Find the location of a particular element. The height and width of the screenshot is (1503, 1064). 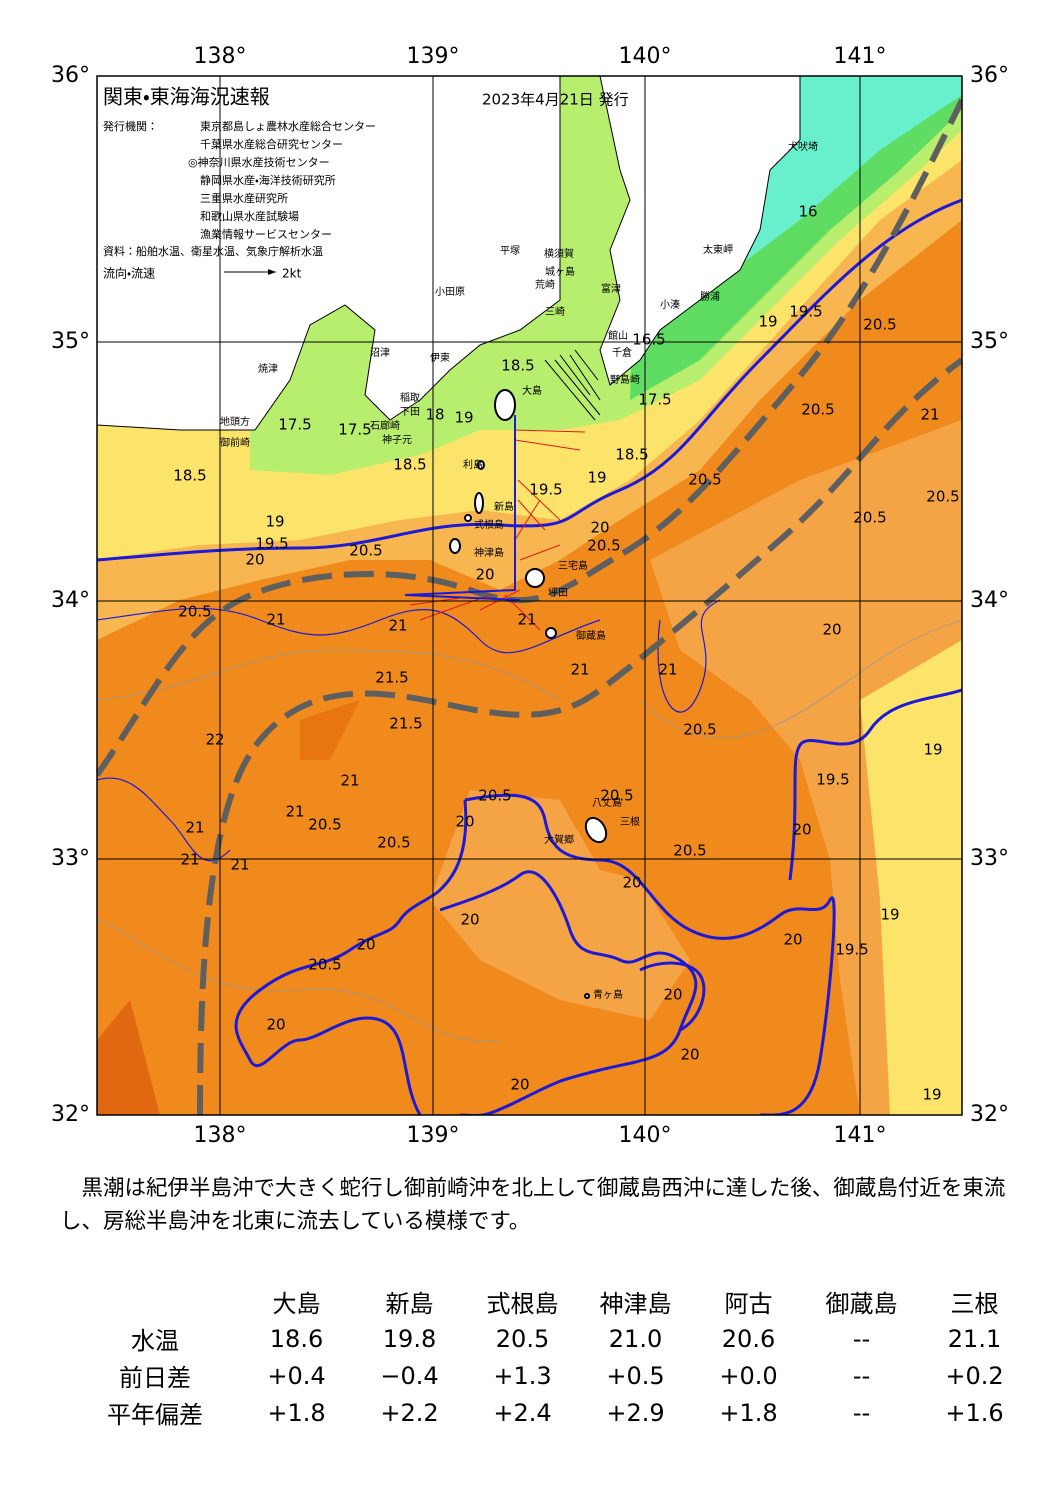

source-note: 資料：船舶水温、衛星水温、気象庁解析水温 is located at coordinates (213, 251).